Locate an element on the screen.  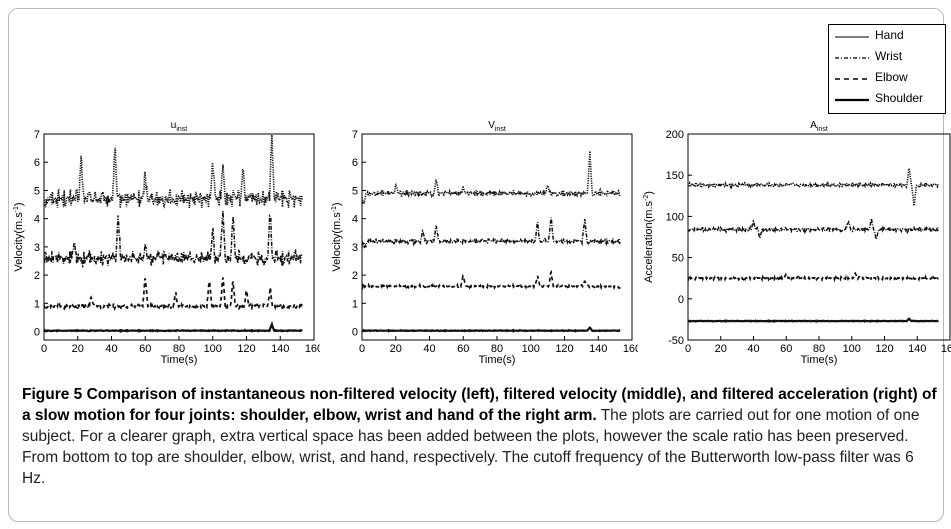
y-tick-label: 150 is located at coordinates (675, 176).